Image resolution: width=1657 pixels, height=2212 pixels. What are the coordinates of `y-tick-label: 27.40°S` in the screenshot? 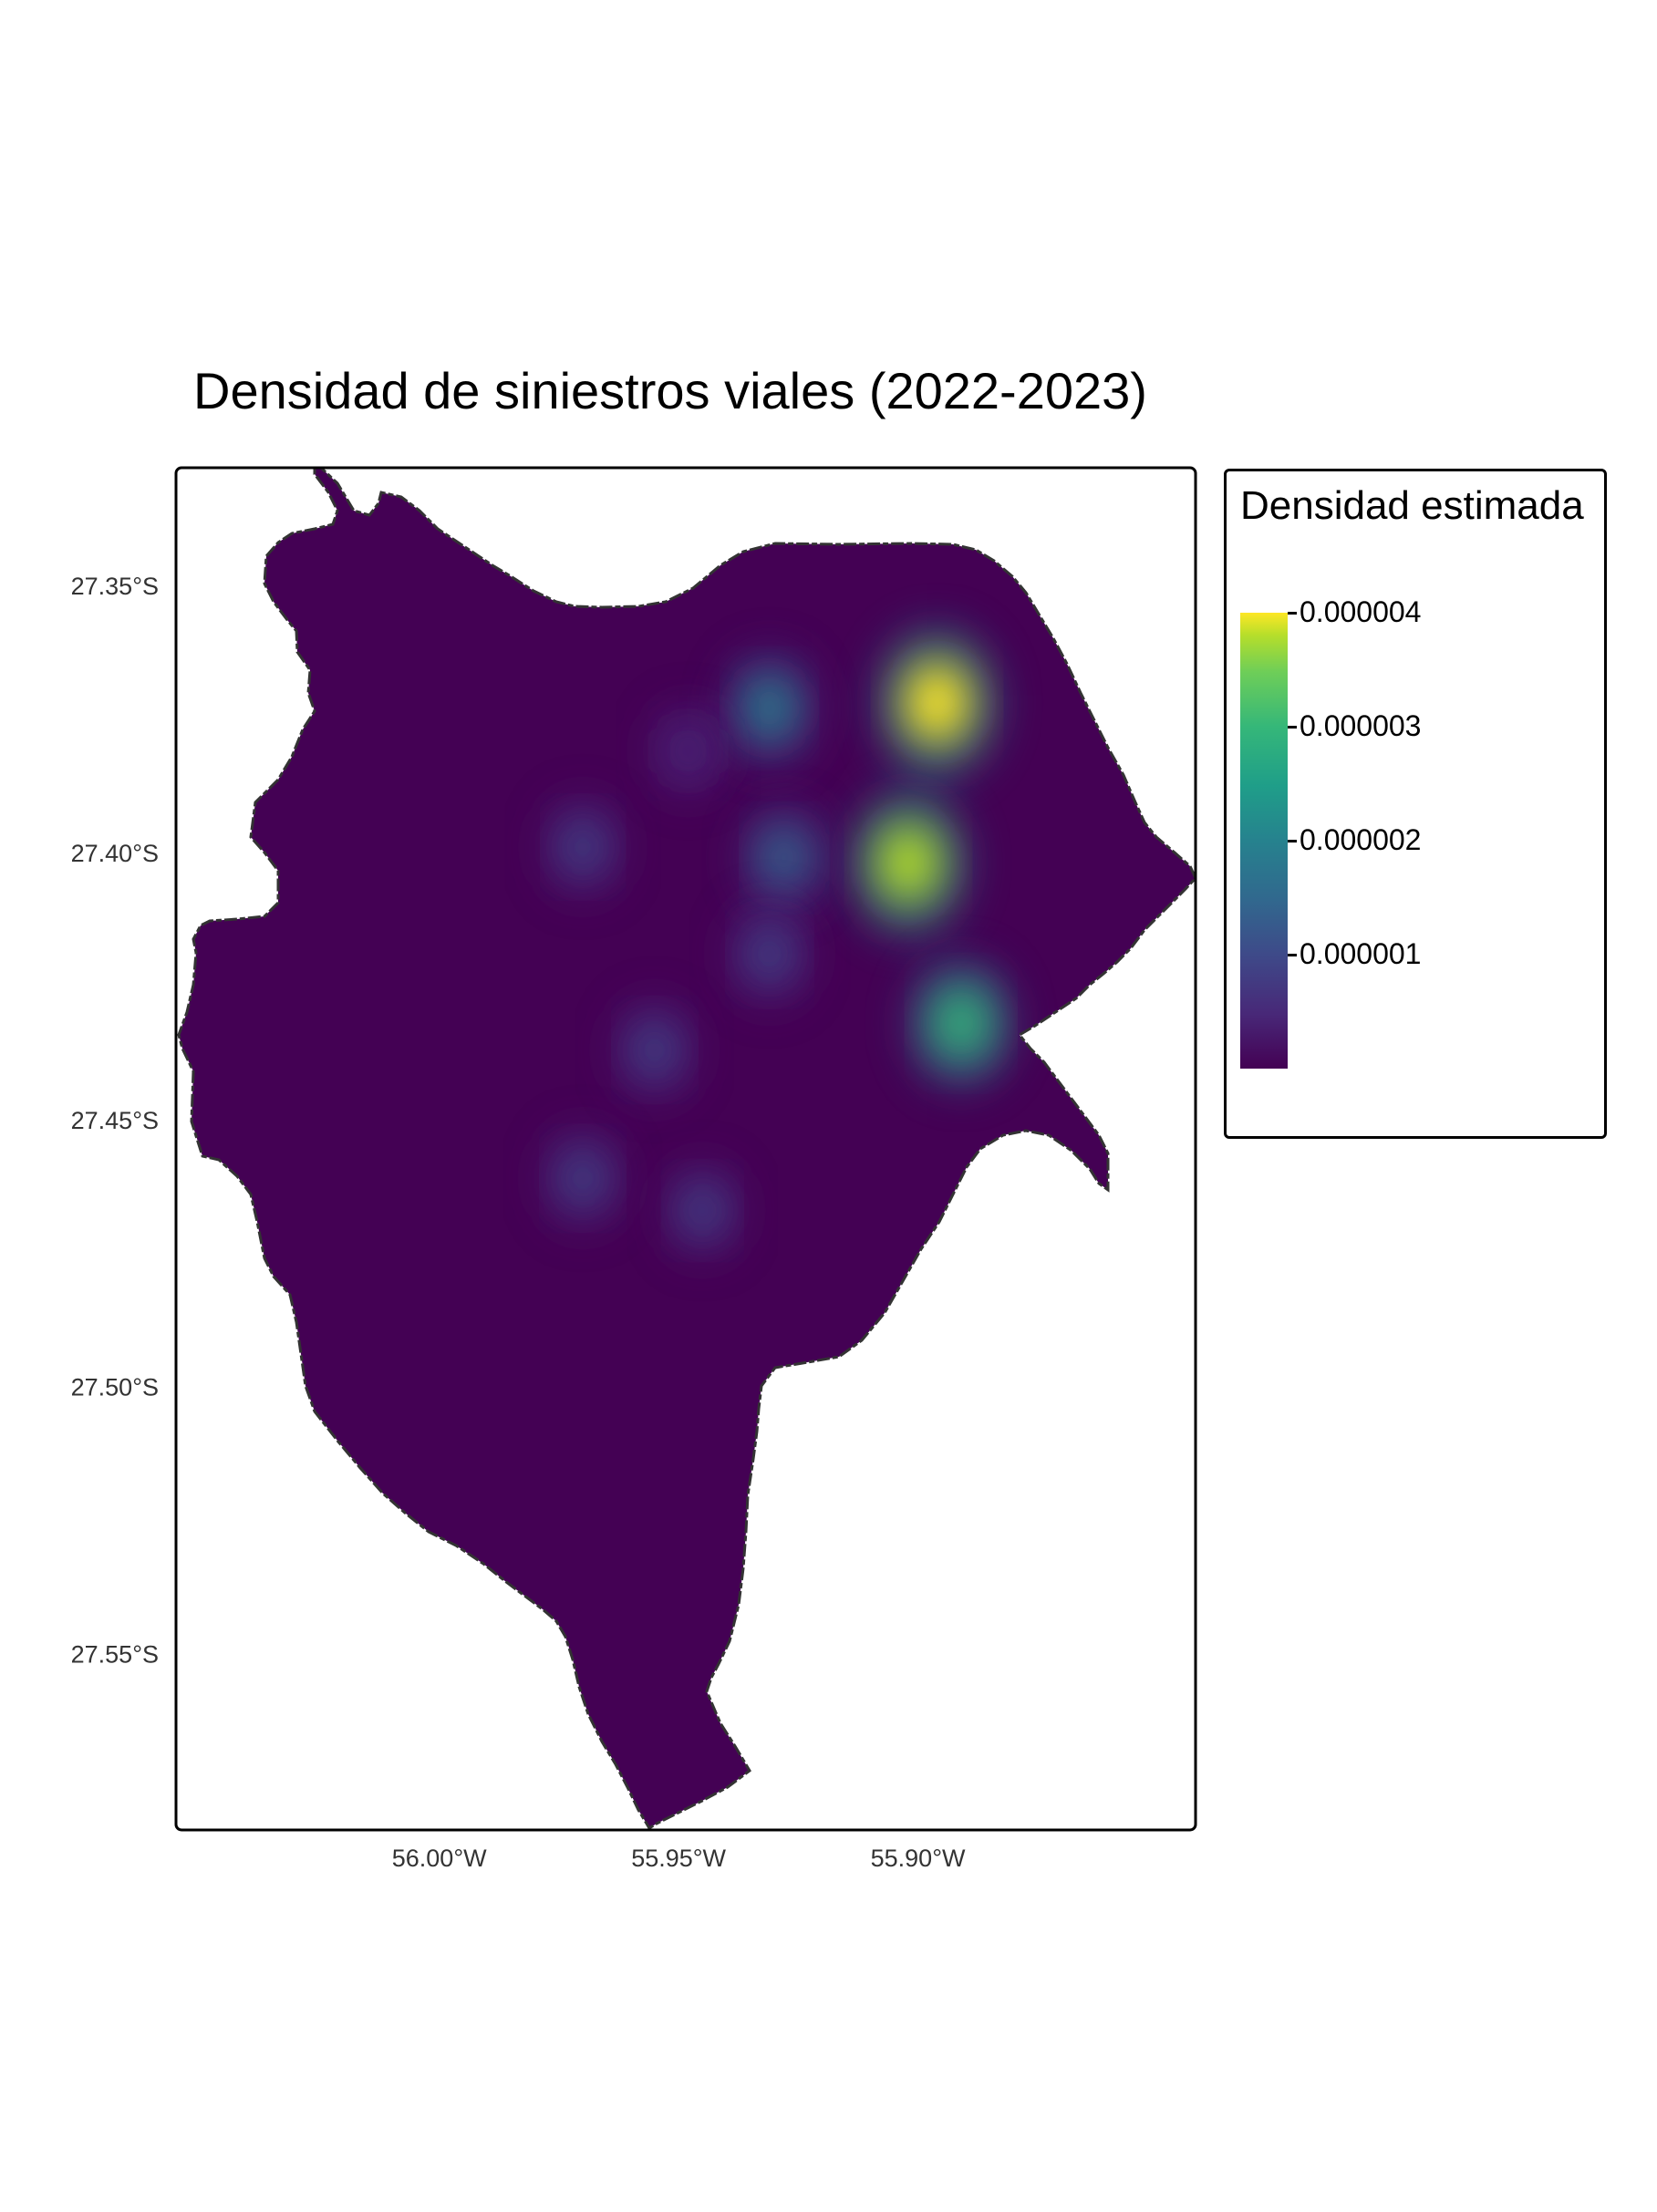 It's located at (115, 853).